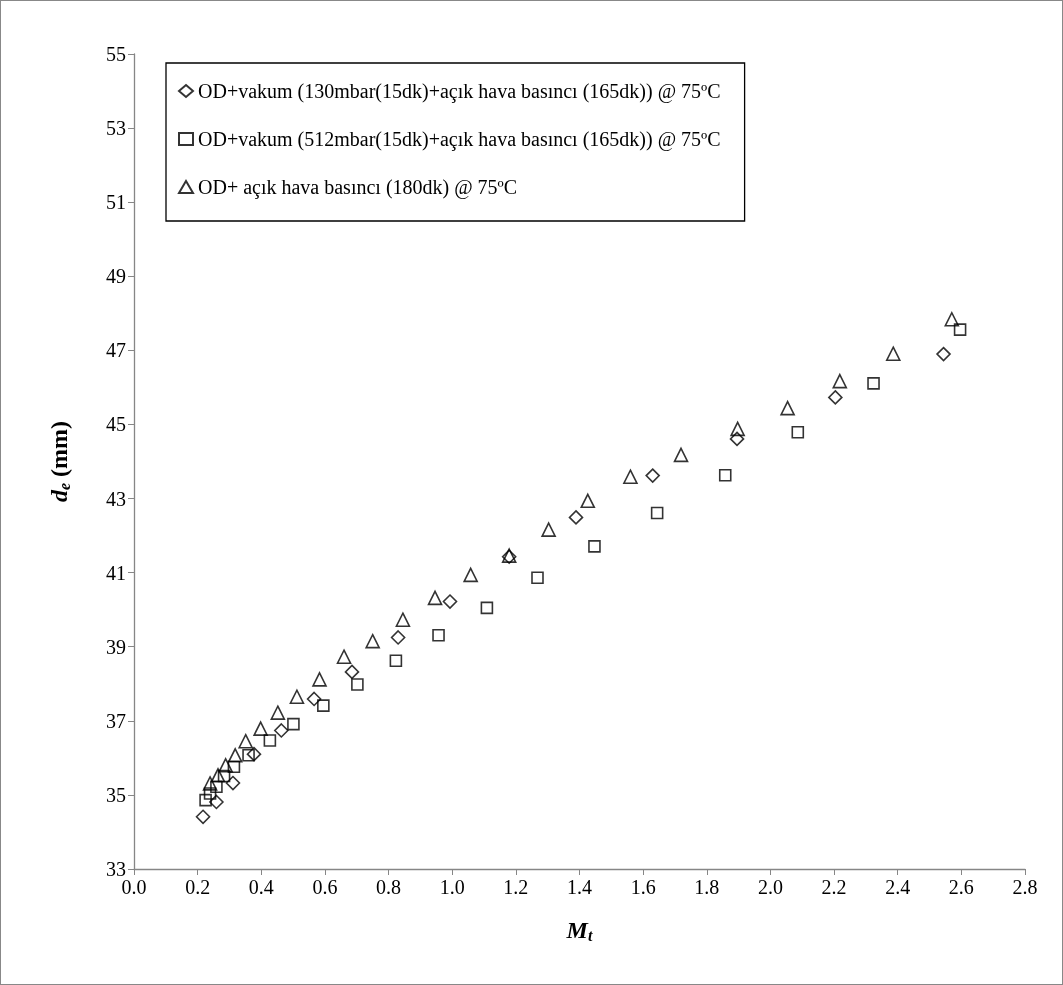 This screenshot has width=1063, height=985. I want to click on x-tick-label: 1.0, so click(452, 887).